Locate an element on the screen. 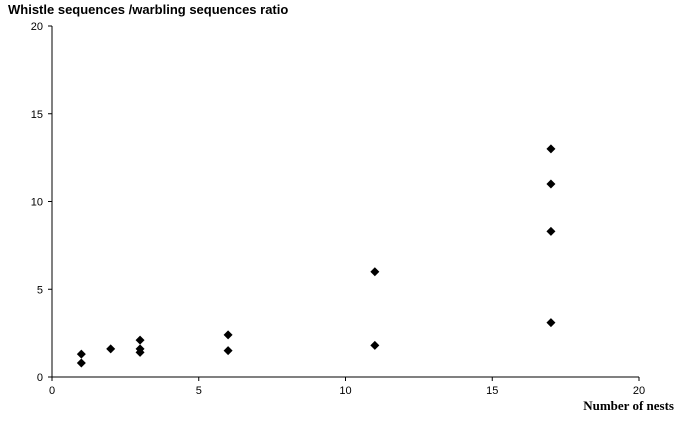 Image resolution: width=680 pixels, height=421 pixels. y-tick-label: 15 is located at coordinates (37, 115).